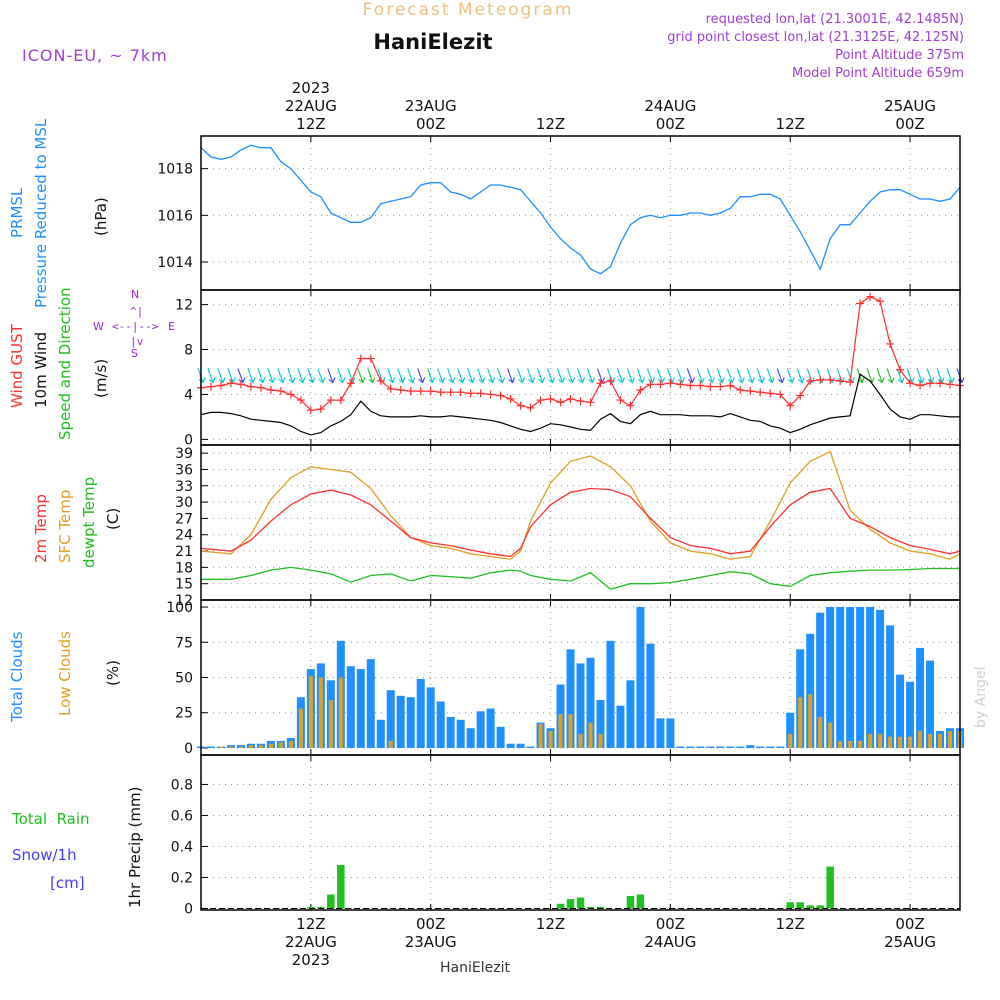 The width and height of the screenshot is (1000, 1000). I want to click on compass-east: E, so click(171, 326).